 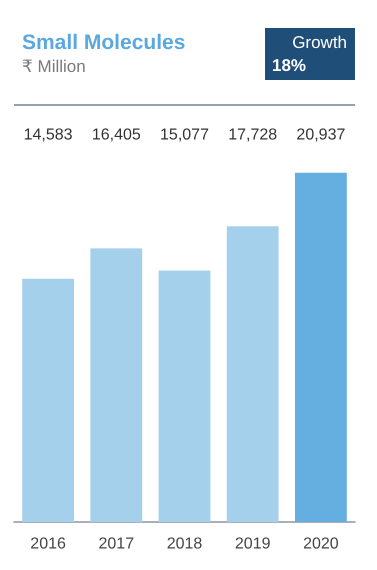 I want to click on x-tick-label: 2020, so click(x=321, y=544).